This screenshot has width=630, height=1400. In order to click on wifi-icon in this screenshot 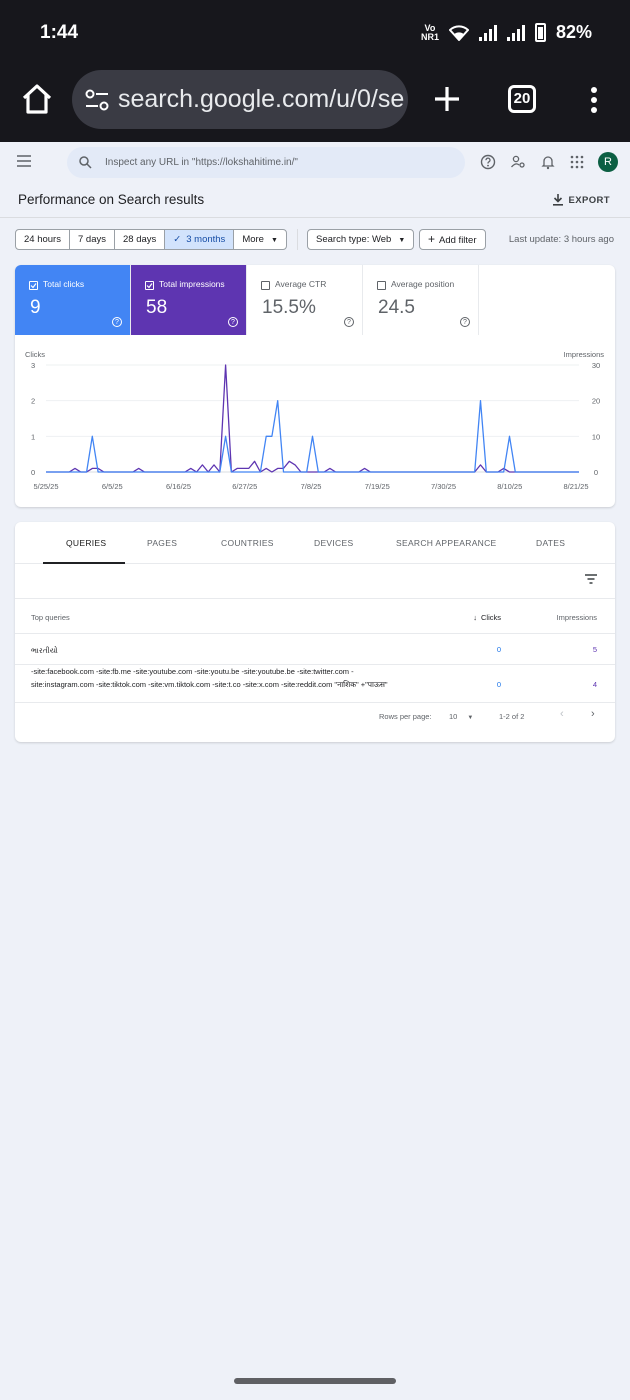, I will do `click(458, 32)`.